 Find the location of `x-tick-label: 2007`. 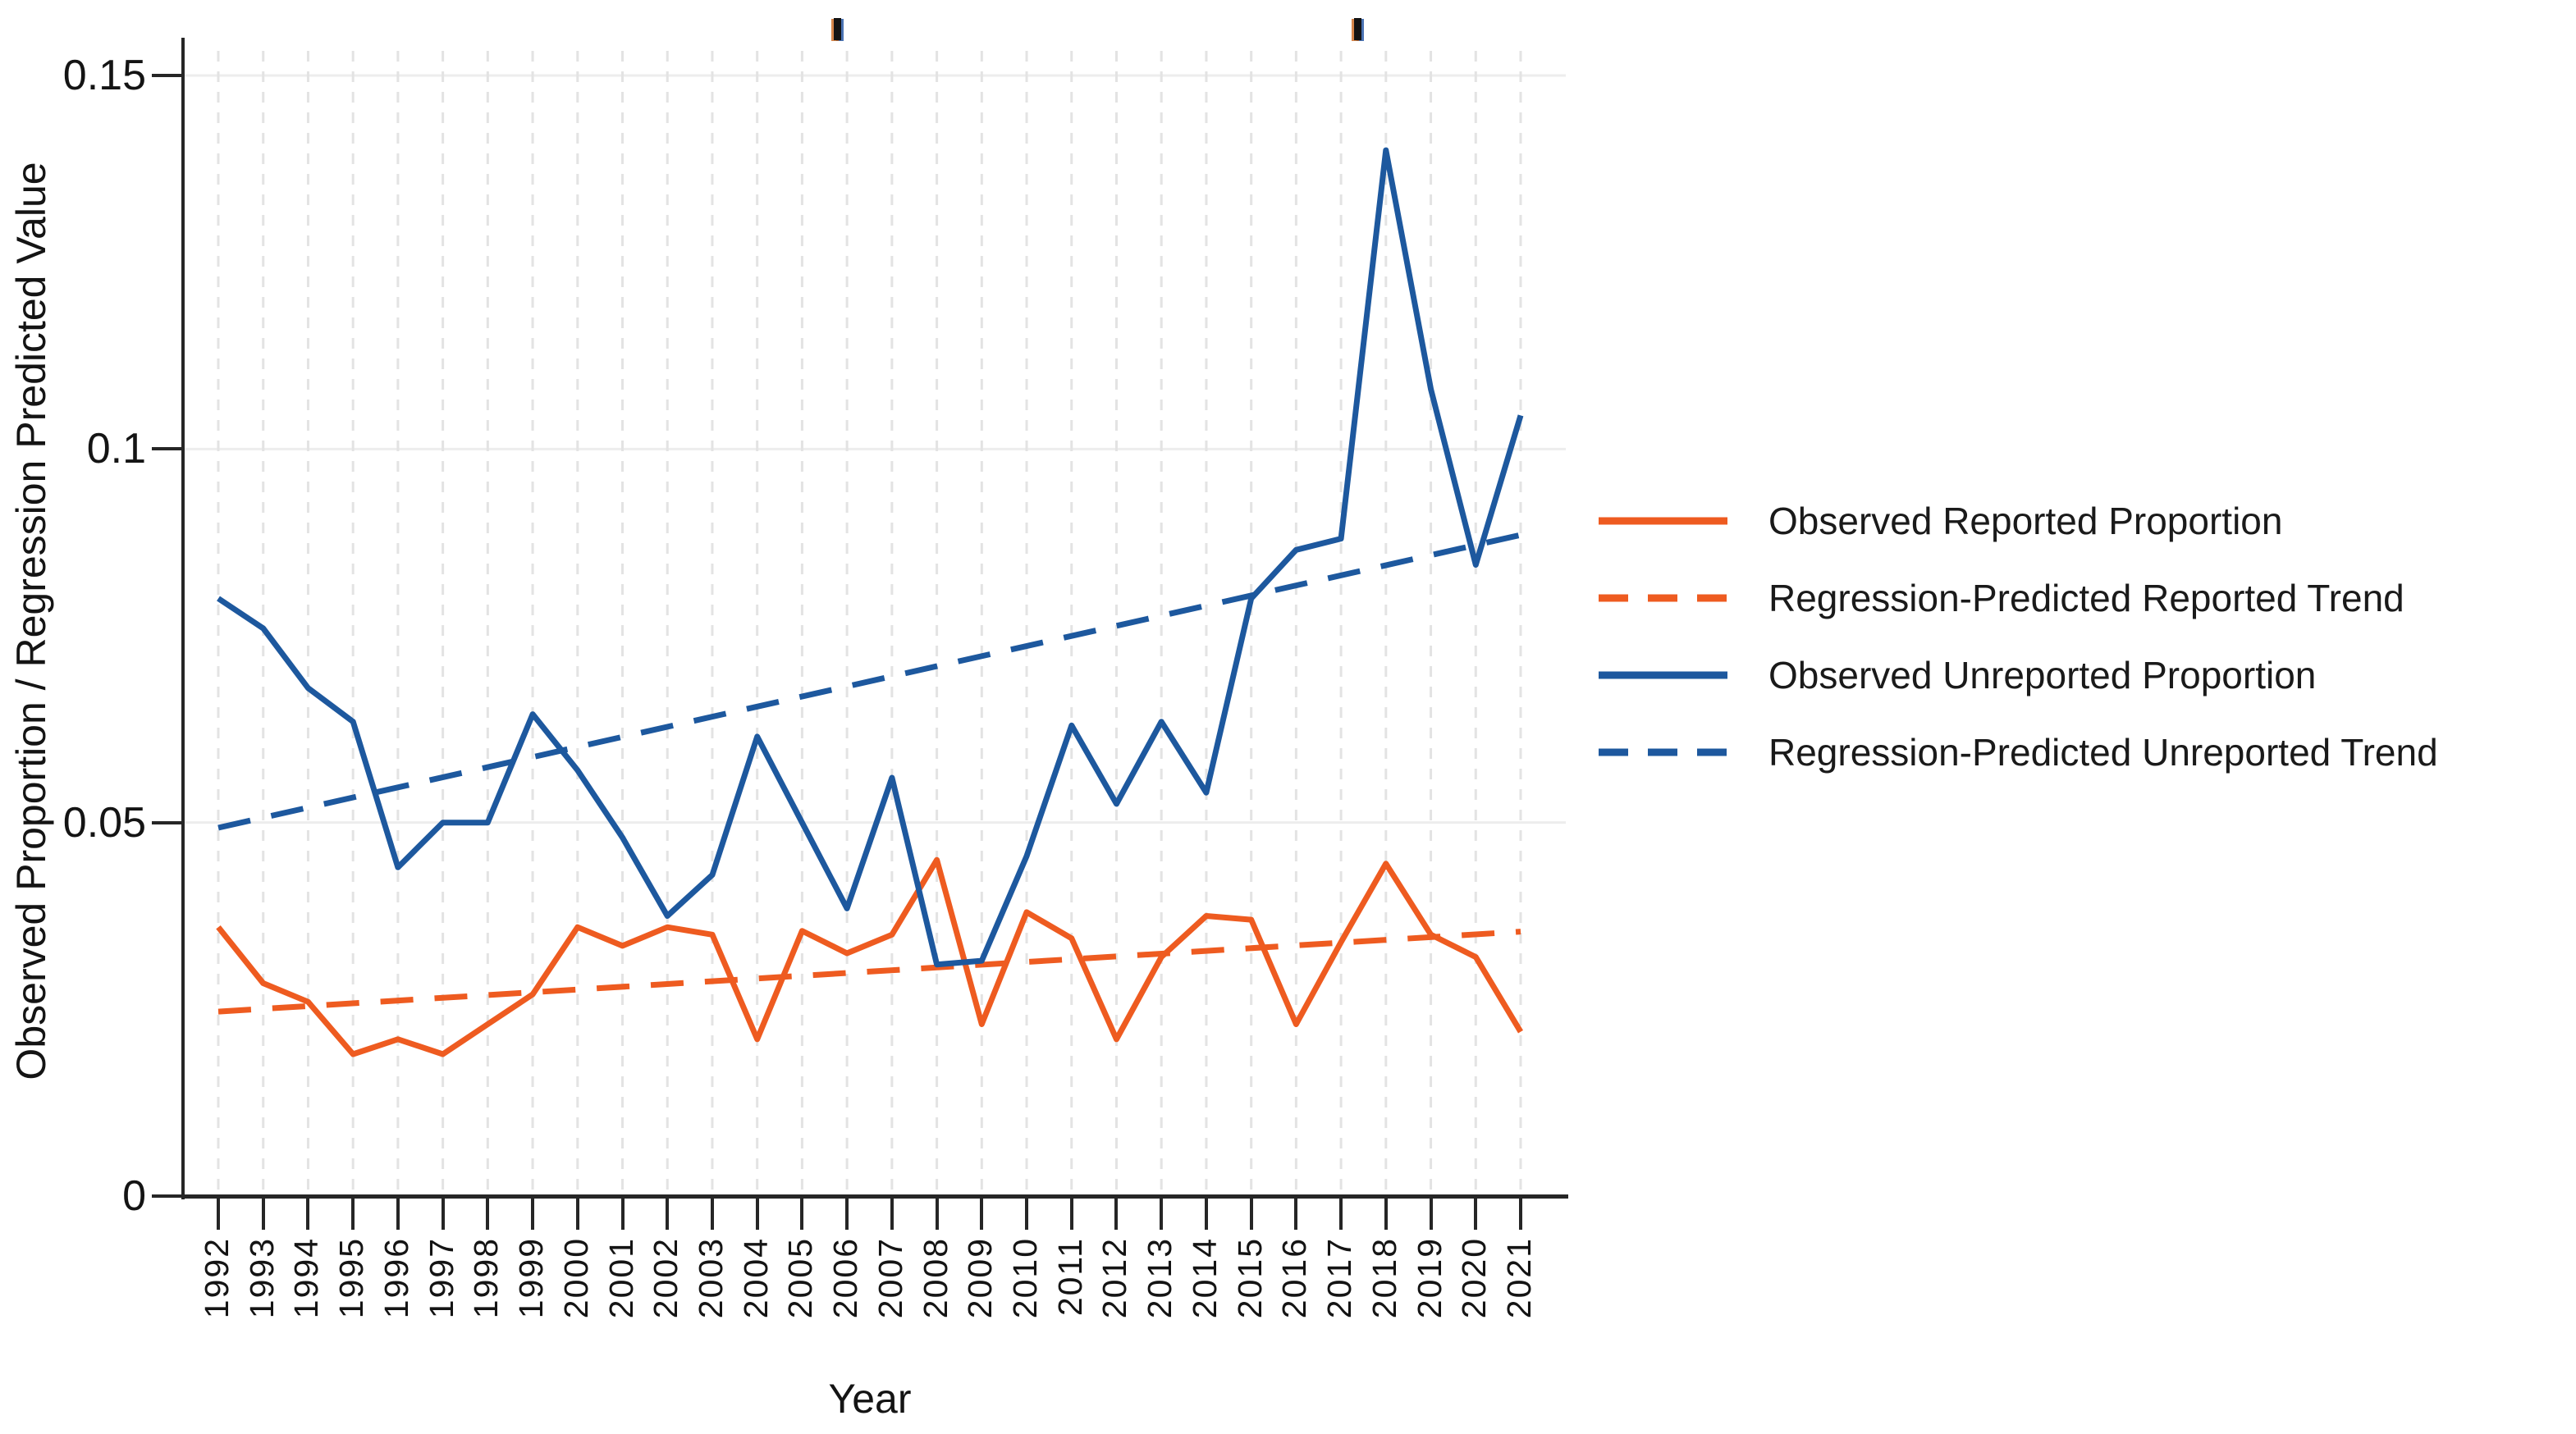

x-tick-label: 2007 is located at coordinates (890, 1278).